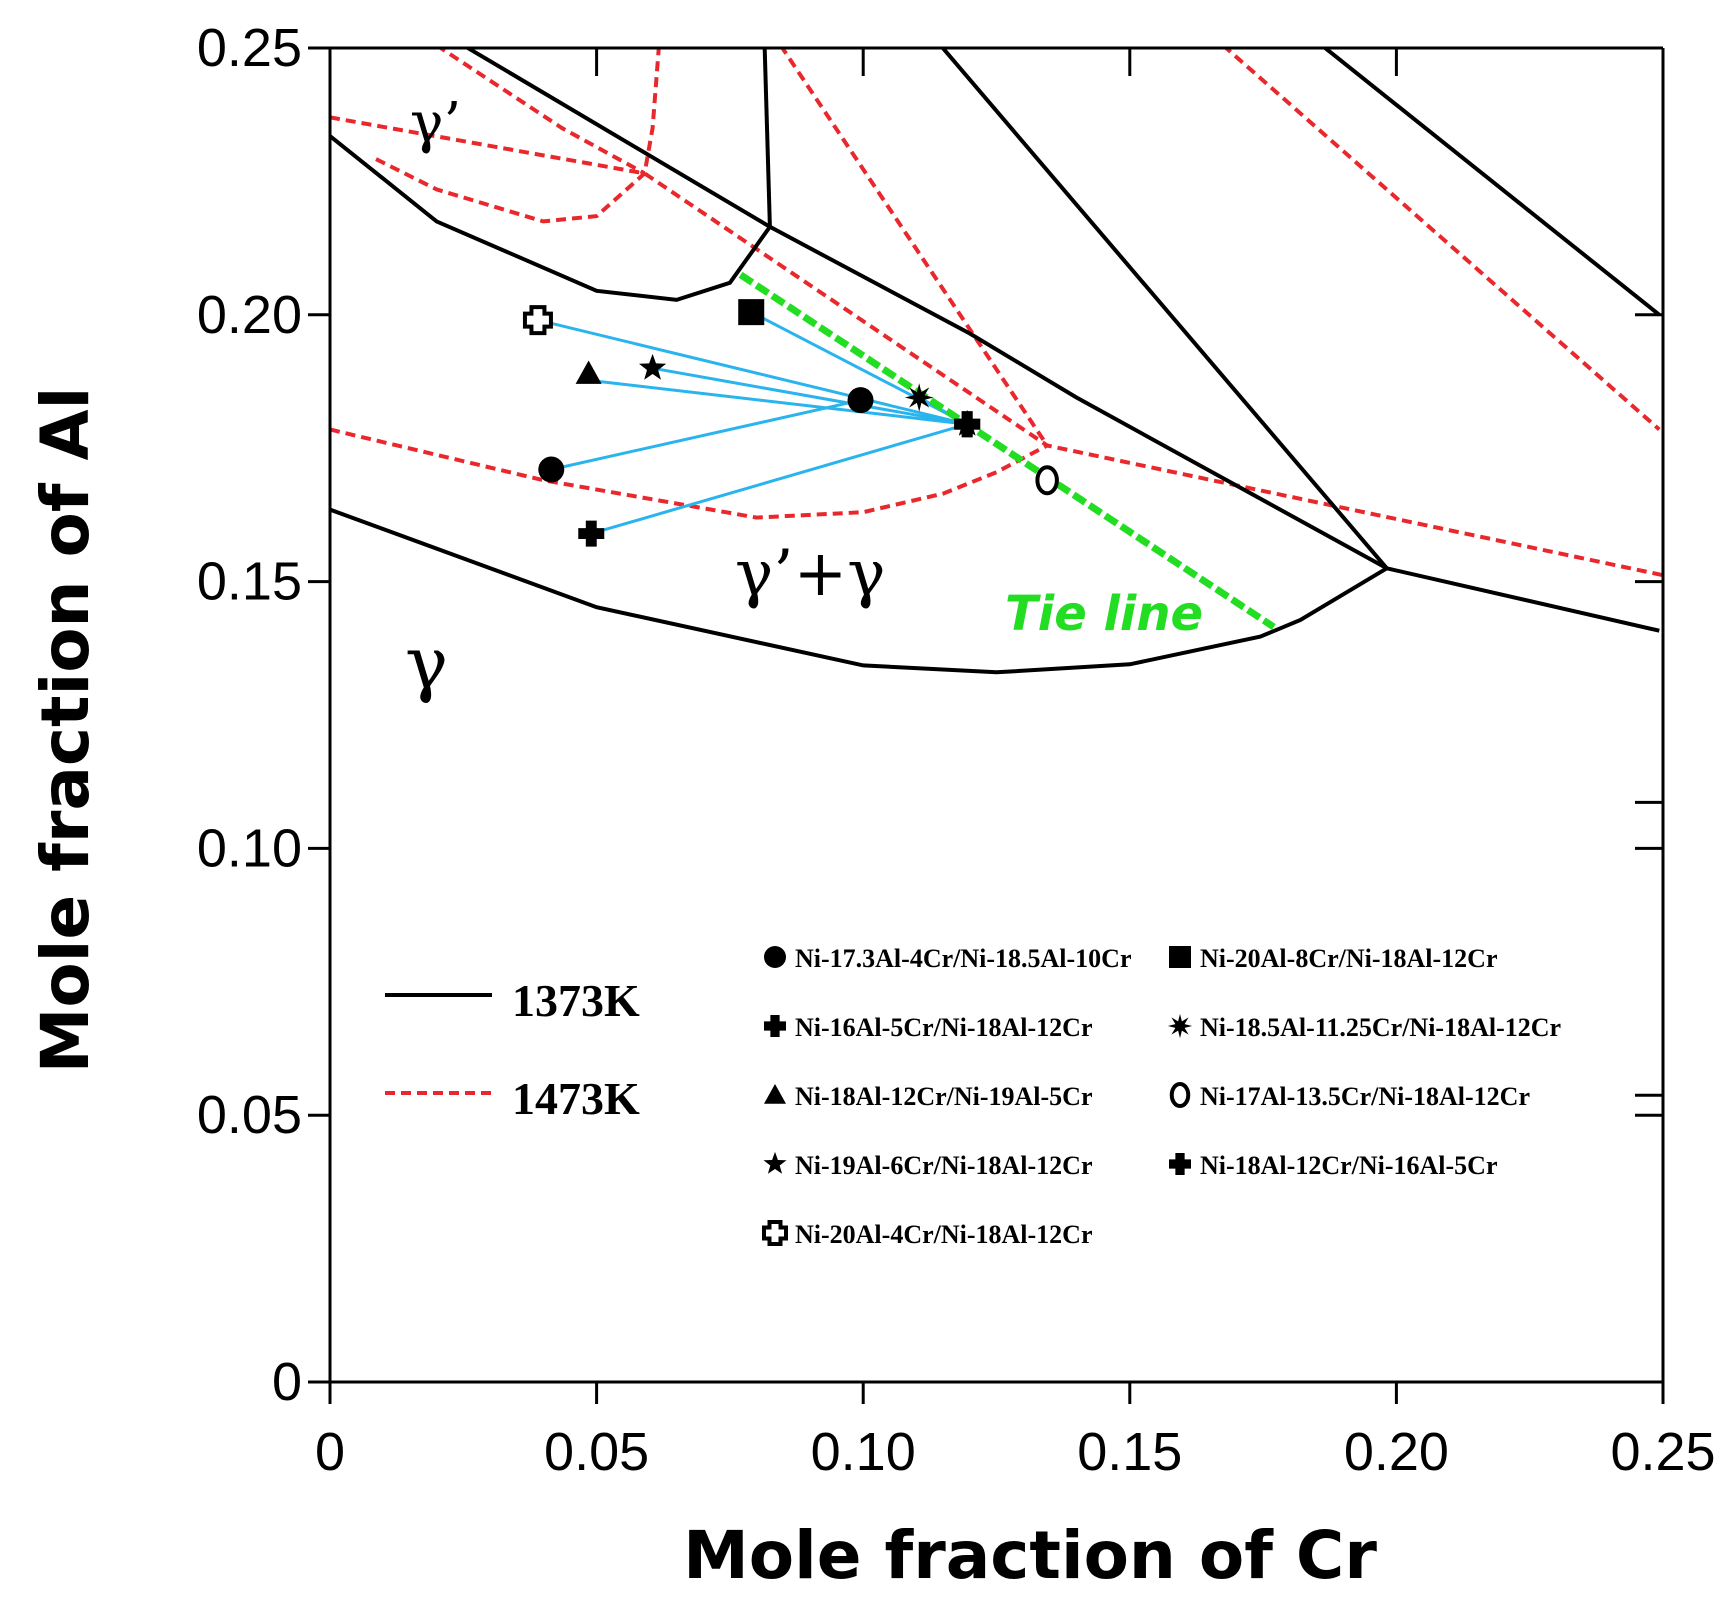 Image resolution: width=1731 pixels, height=1604 pixels. Describe the element at coordinates (249, 315) in the screenshot. I see `y-tick-label-4: 0.20` at that location.